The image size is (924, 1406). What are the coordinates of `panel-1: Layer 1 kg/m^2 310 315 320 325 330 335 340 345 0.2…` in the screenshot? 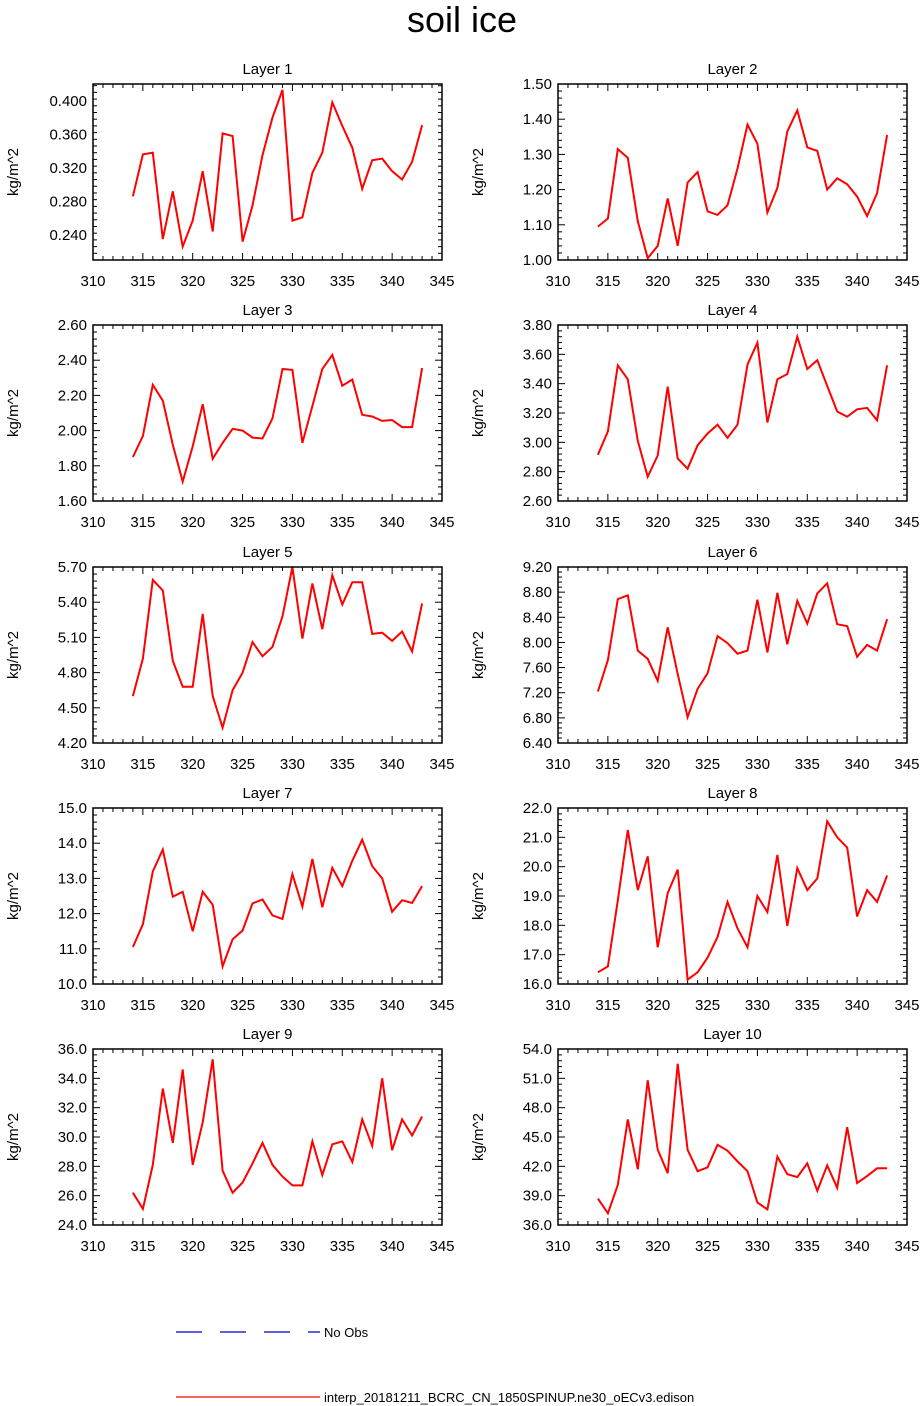 It's located at (230, 175).